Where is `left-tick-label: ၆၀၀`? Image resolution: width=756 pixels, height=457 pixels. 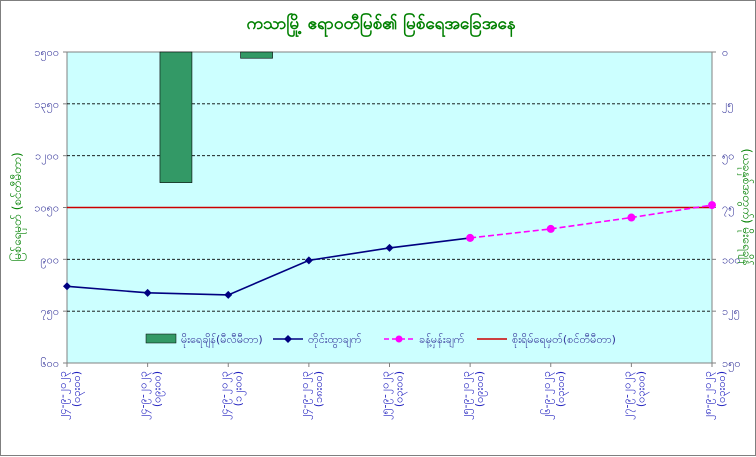
left-tick-label: ၆၀၀ is located at coordinates (49, 363).